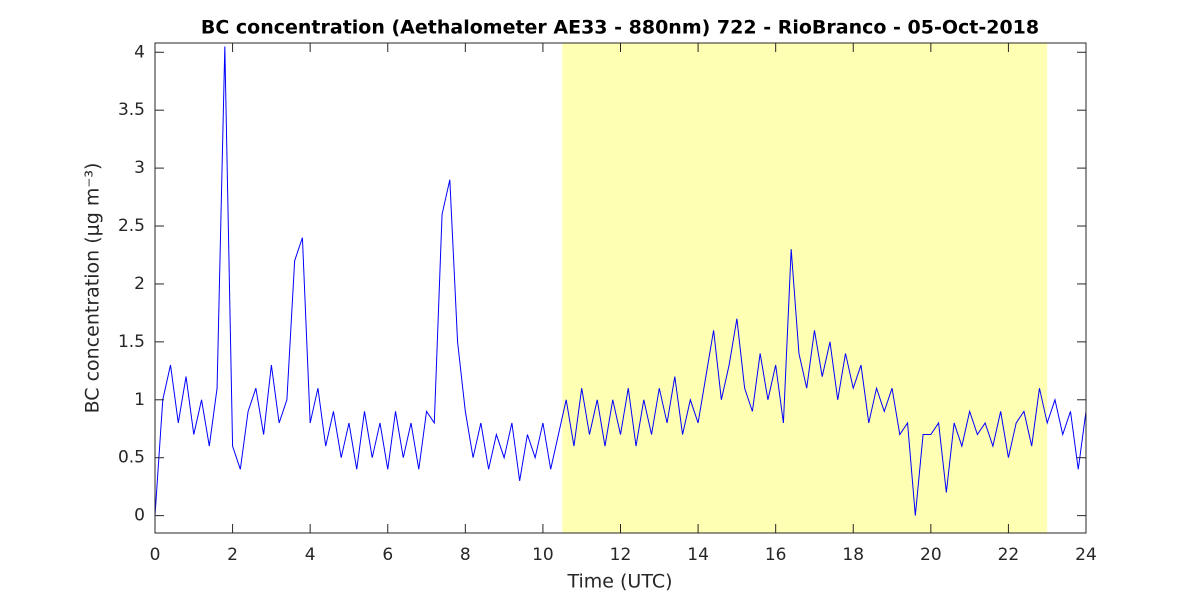 This screenshot has width=1200, height=600. Describe the element at coordinates (139, 52) in the screenshot. I see `y-tick-label: 4` at that location.